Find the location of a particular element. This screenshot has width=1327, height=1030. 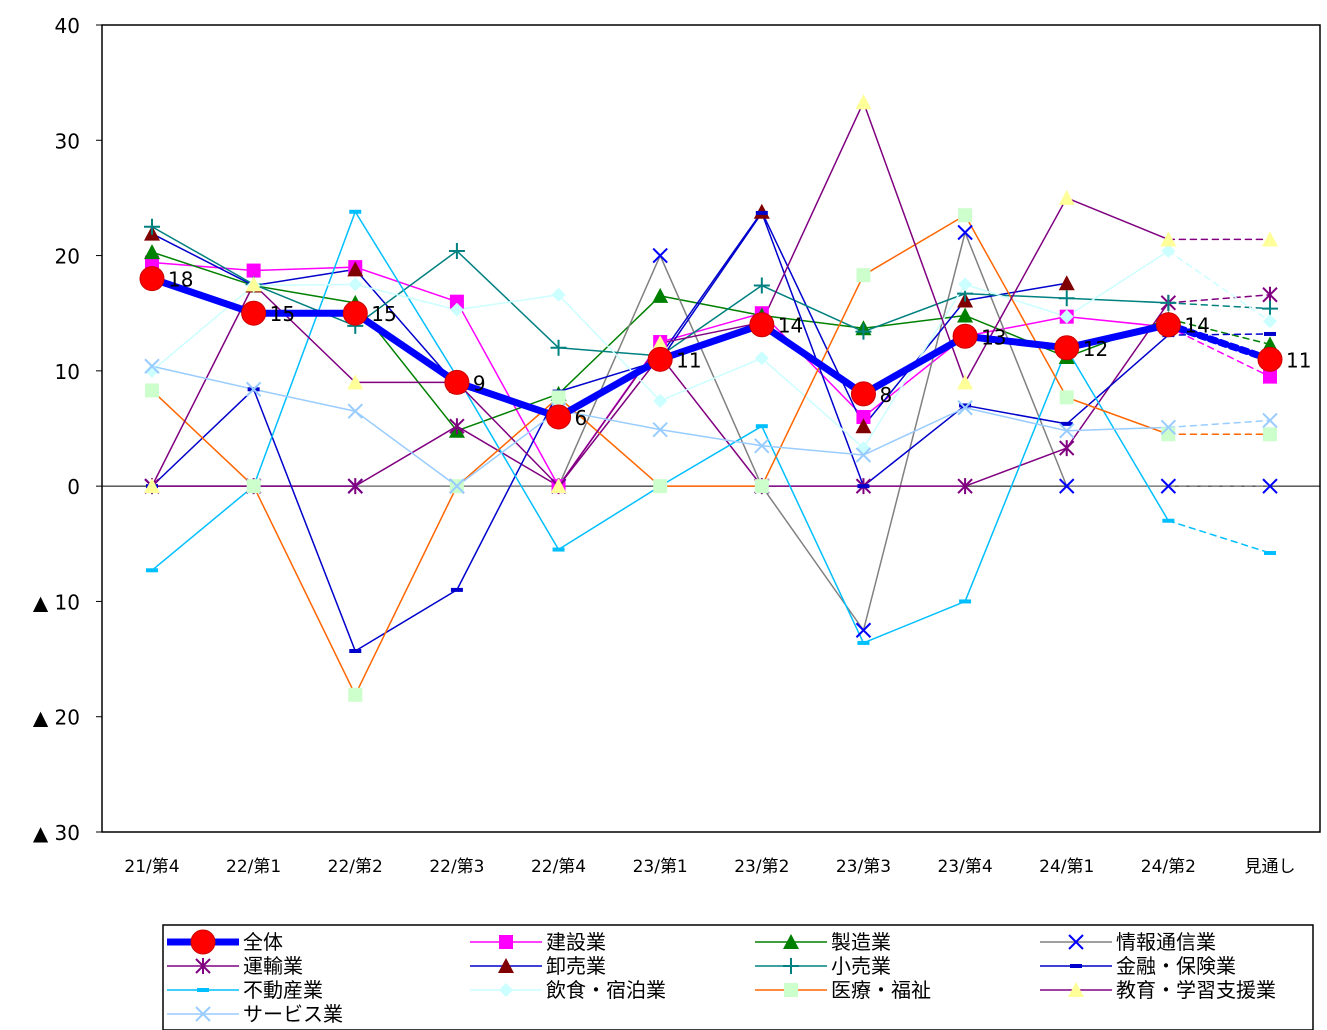

legend-item: 製造業 is located at coordinates (823, 942).